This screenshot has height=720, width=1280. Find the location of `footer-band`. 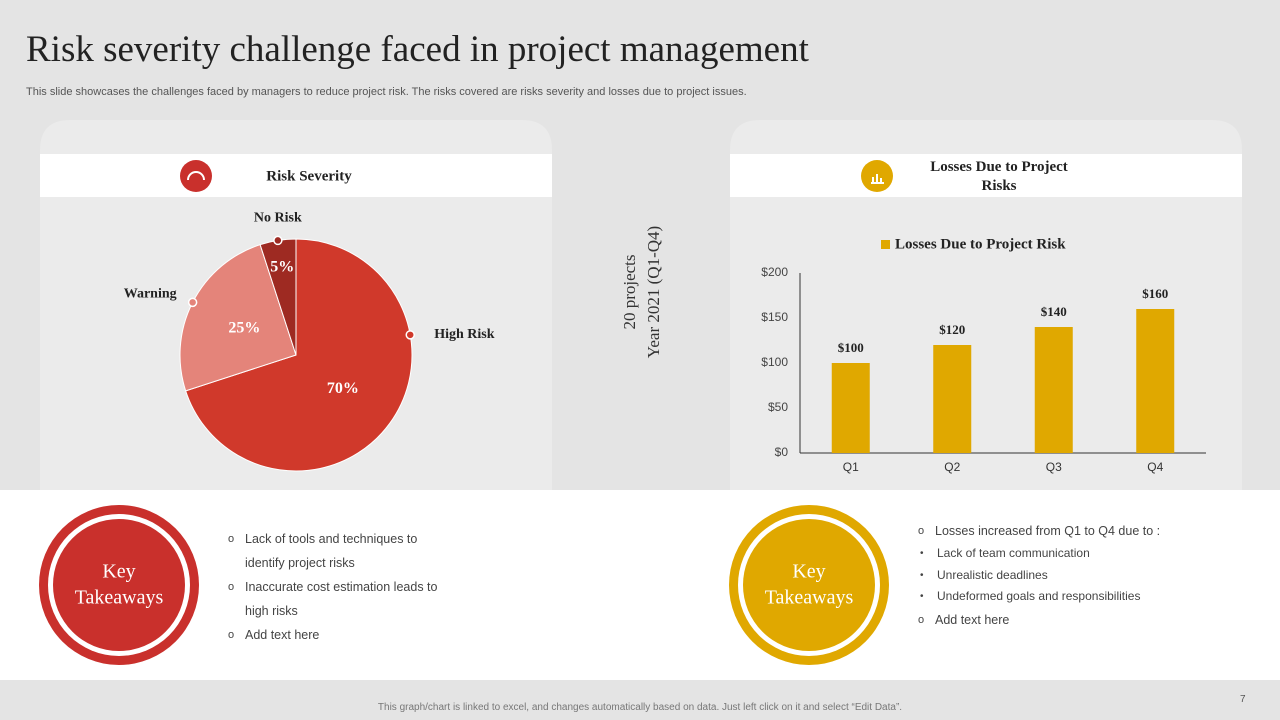

footer-band is located at coordinates (640, 700).